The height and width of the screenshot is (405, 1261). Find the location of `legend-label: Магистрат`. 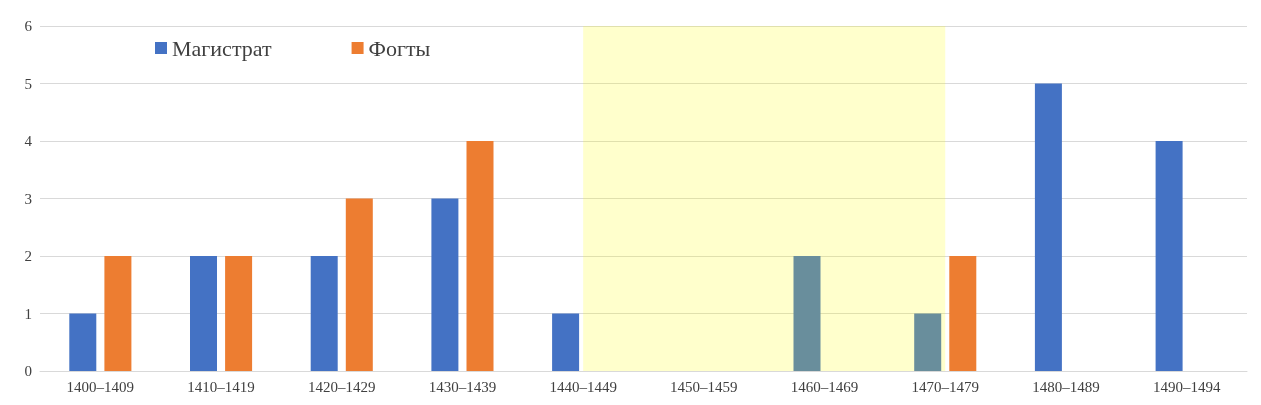

legend-label: Магистрат is located at coordinates (222, 48).